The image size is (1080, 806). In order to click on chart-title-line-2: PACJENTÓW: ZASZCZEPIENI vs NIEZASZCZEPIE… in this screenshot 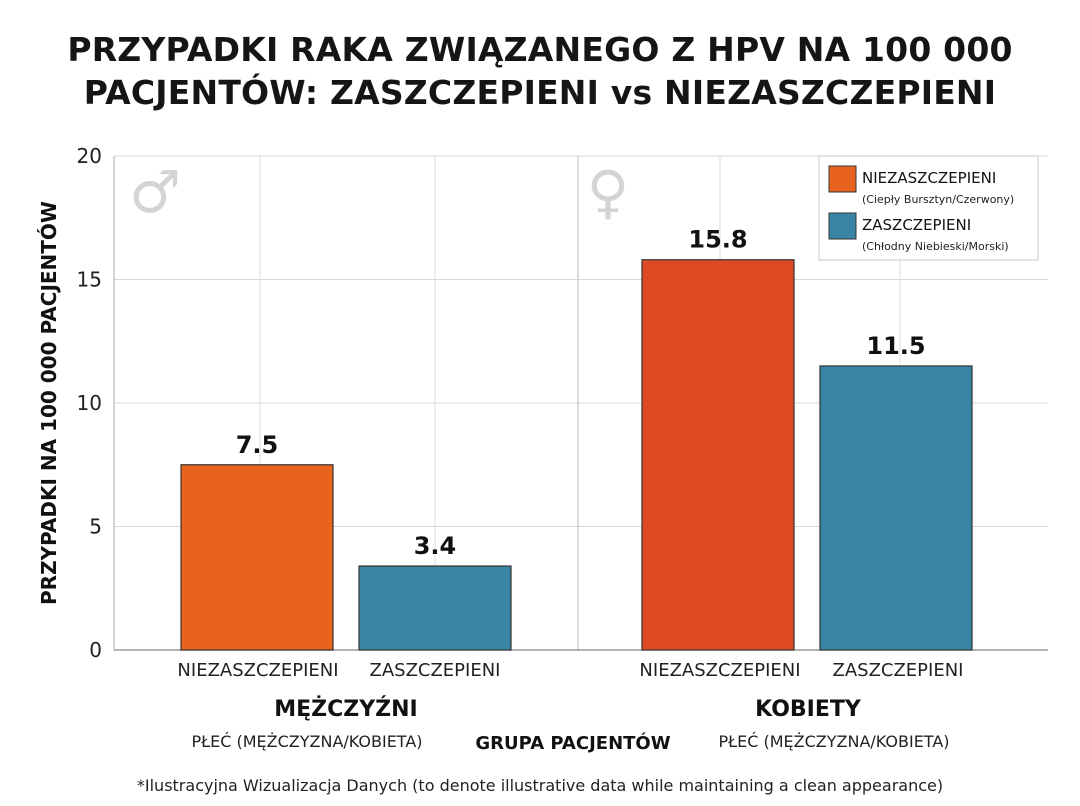, I will do `click(540, 92)`.